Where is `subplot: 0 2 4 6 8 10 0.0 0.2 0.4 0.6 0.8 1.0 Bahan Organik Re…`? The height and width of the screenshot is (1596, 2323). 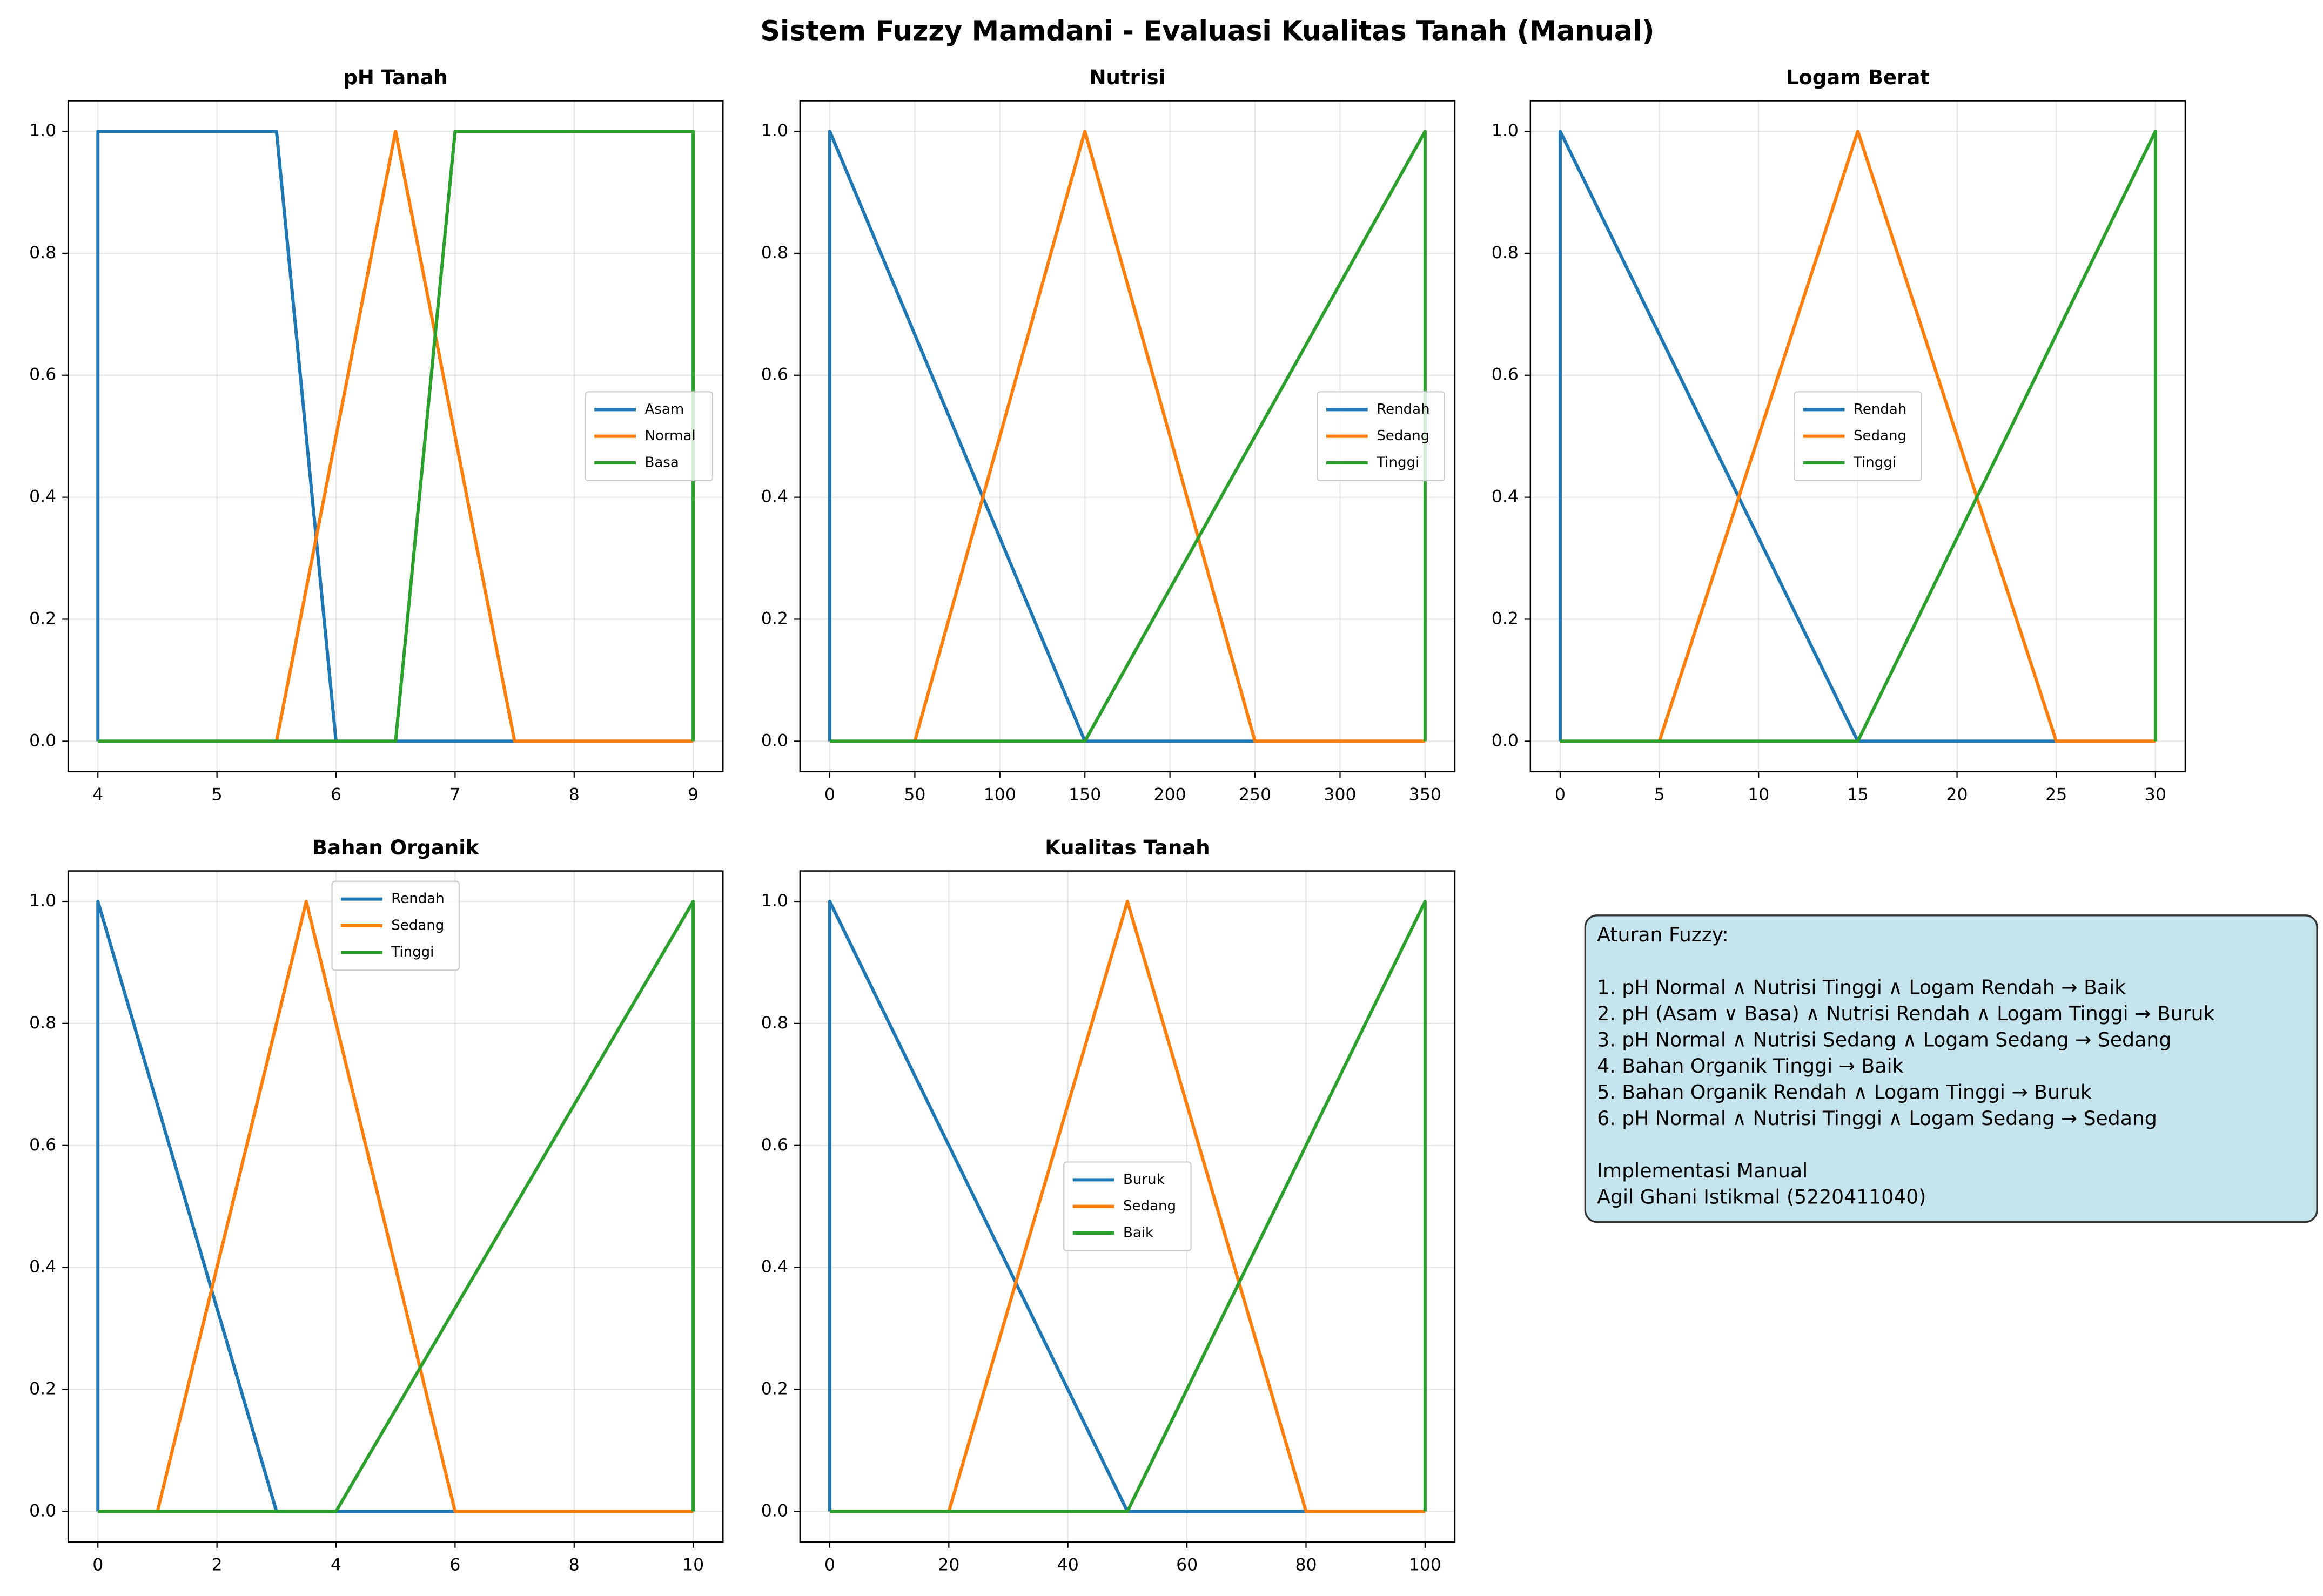
subplot: 0 2 4 6 8 10 0.0 0.2 0.4 0.6 0.8 1.0 Bahan Organik Re… is located at coordinates (376, 1205).